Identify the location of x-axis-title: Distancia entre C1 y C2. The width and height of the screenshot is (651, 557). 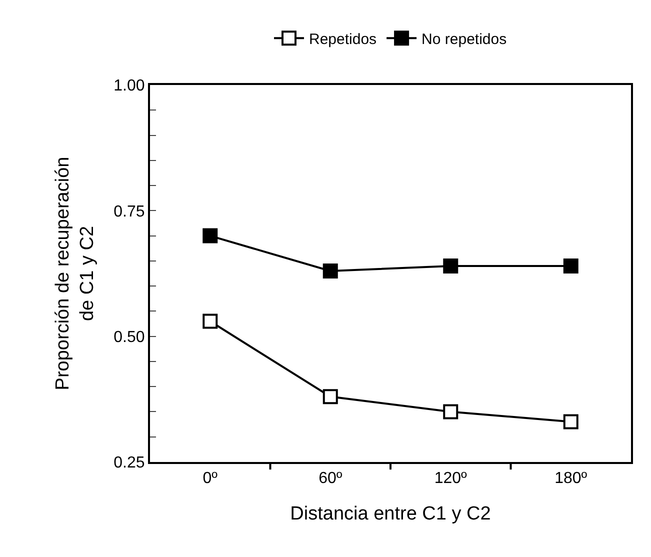
(390, 514).